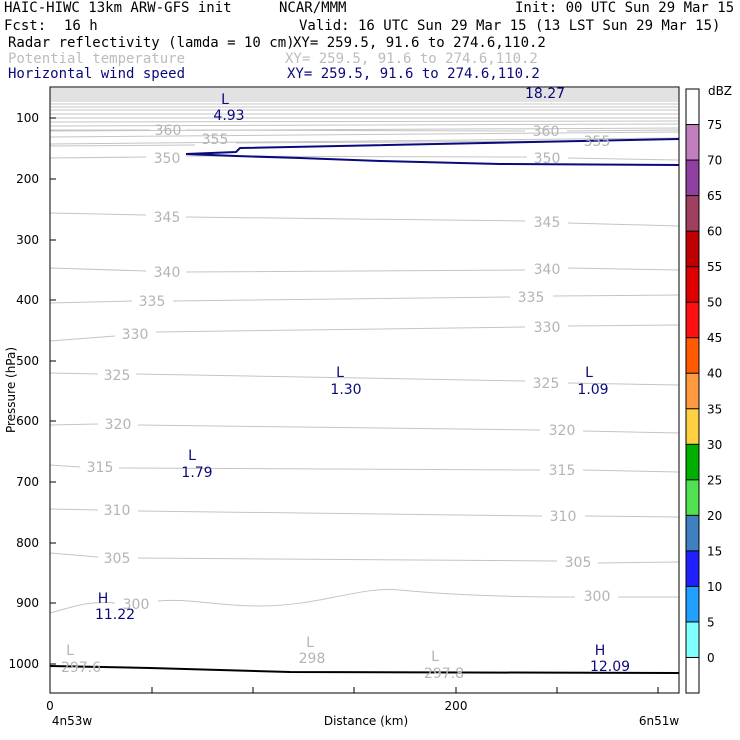  Describe the element at coordinates (547, 223) in the screenshot. I see `theta-label-345-right: 345` at that location.